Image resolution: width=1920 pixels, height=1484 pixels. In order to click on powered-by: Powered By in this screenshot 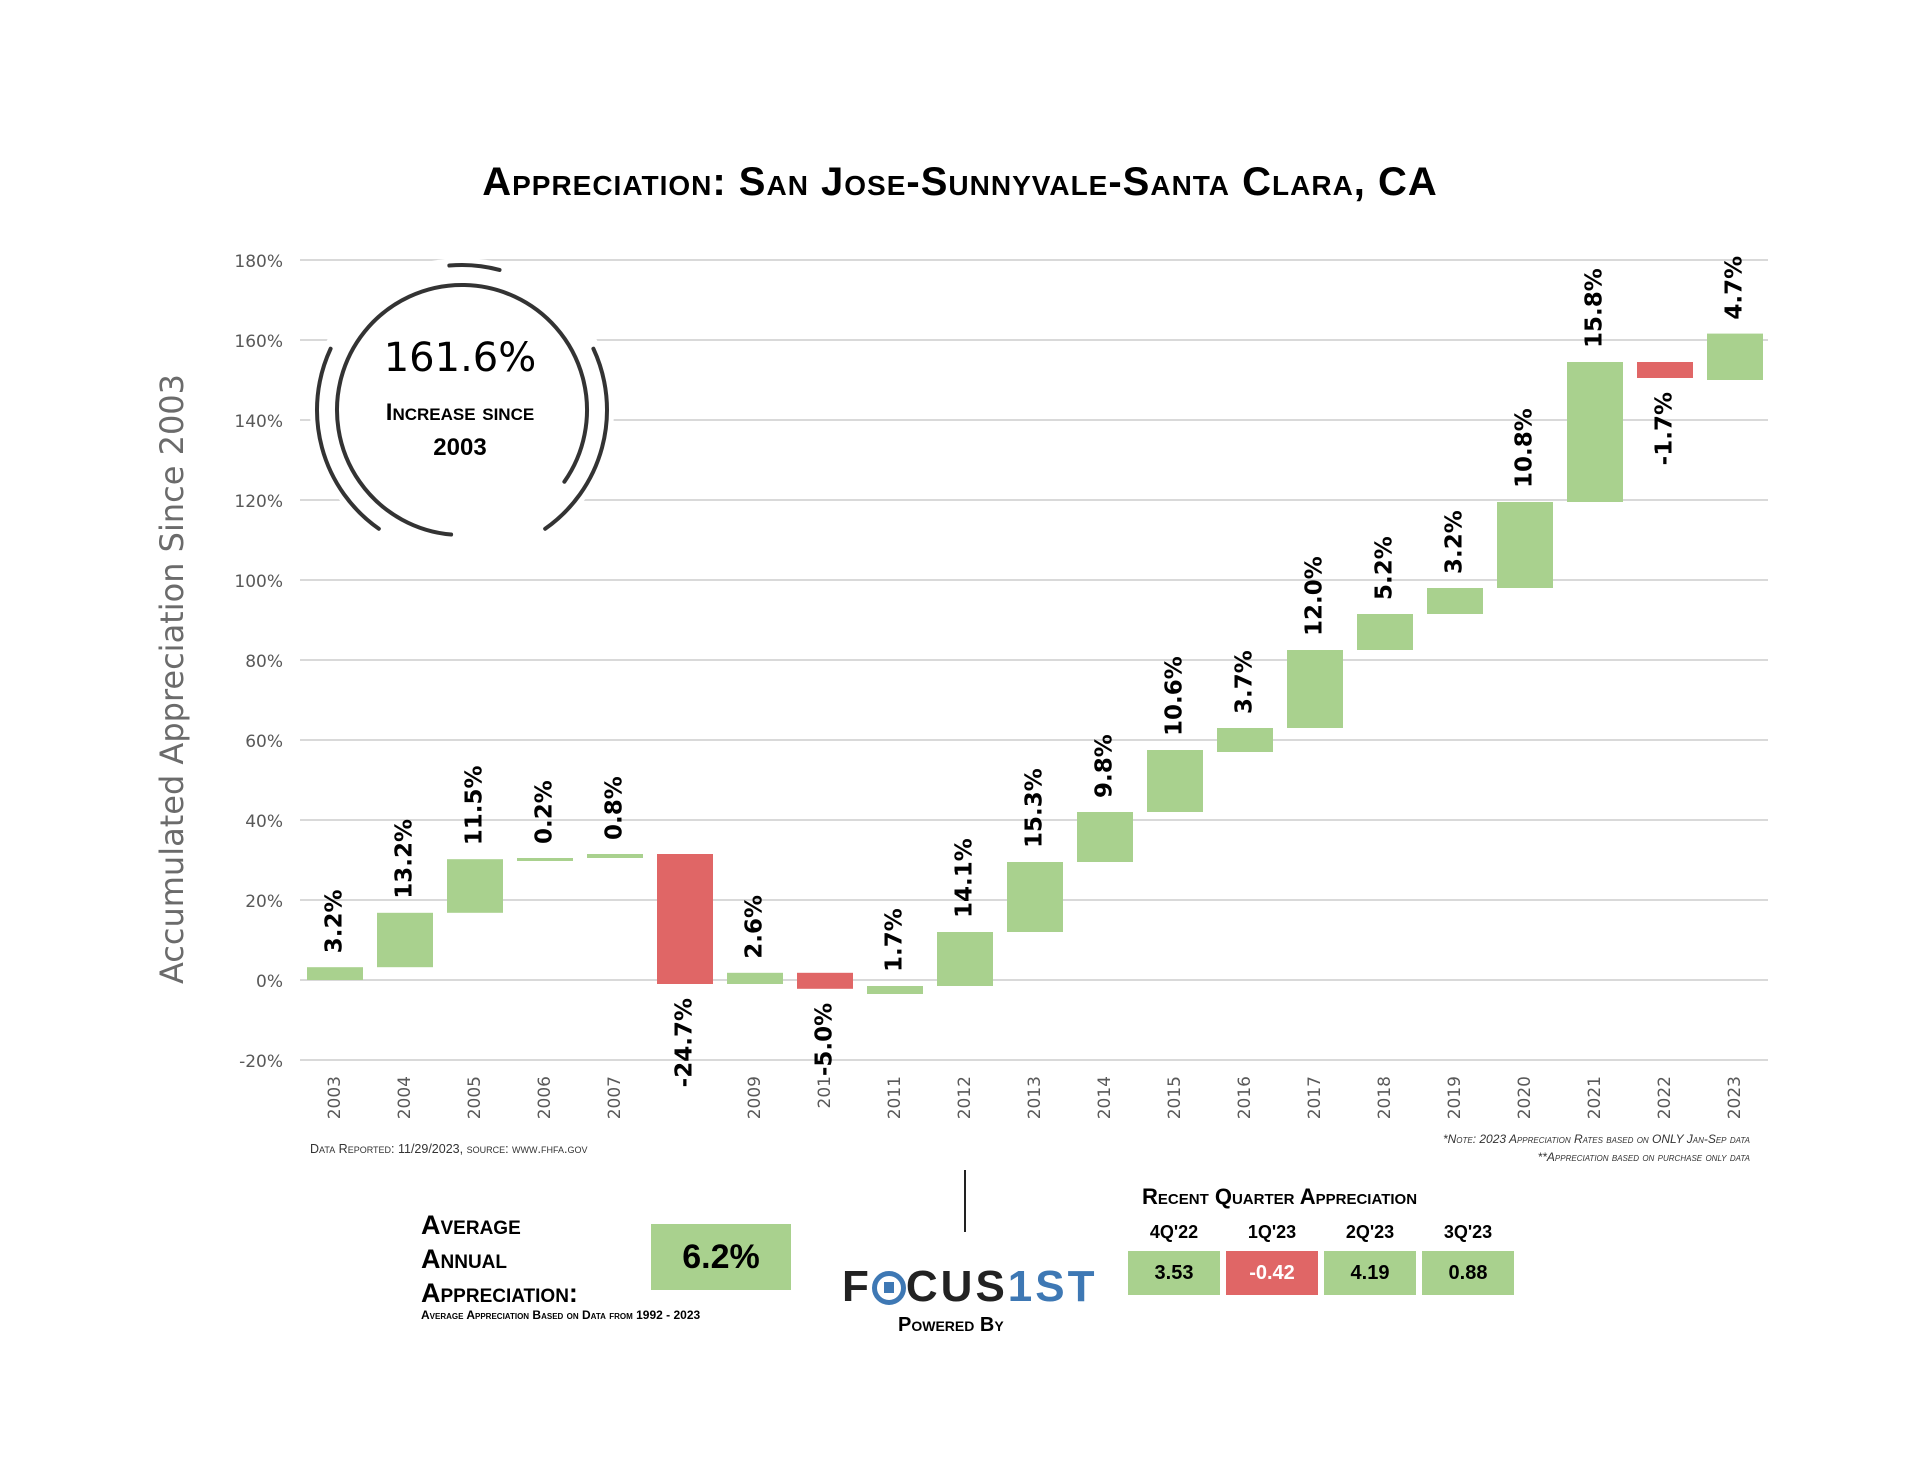, I will do `click(951, 1325)`.